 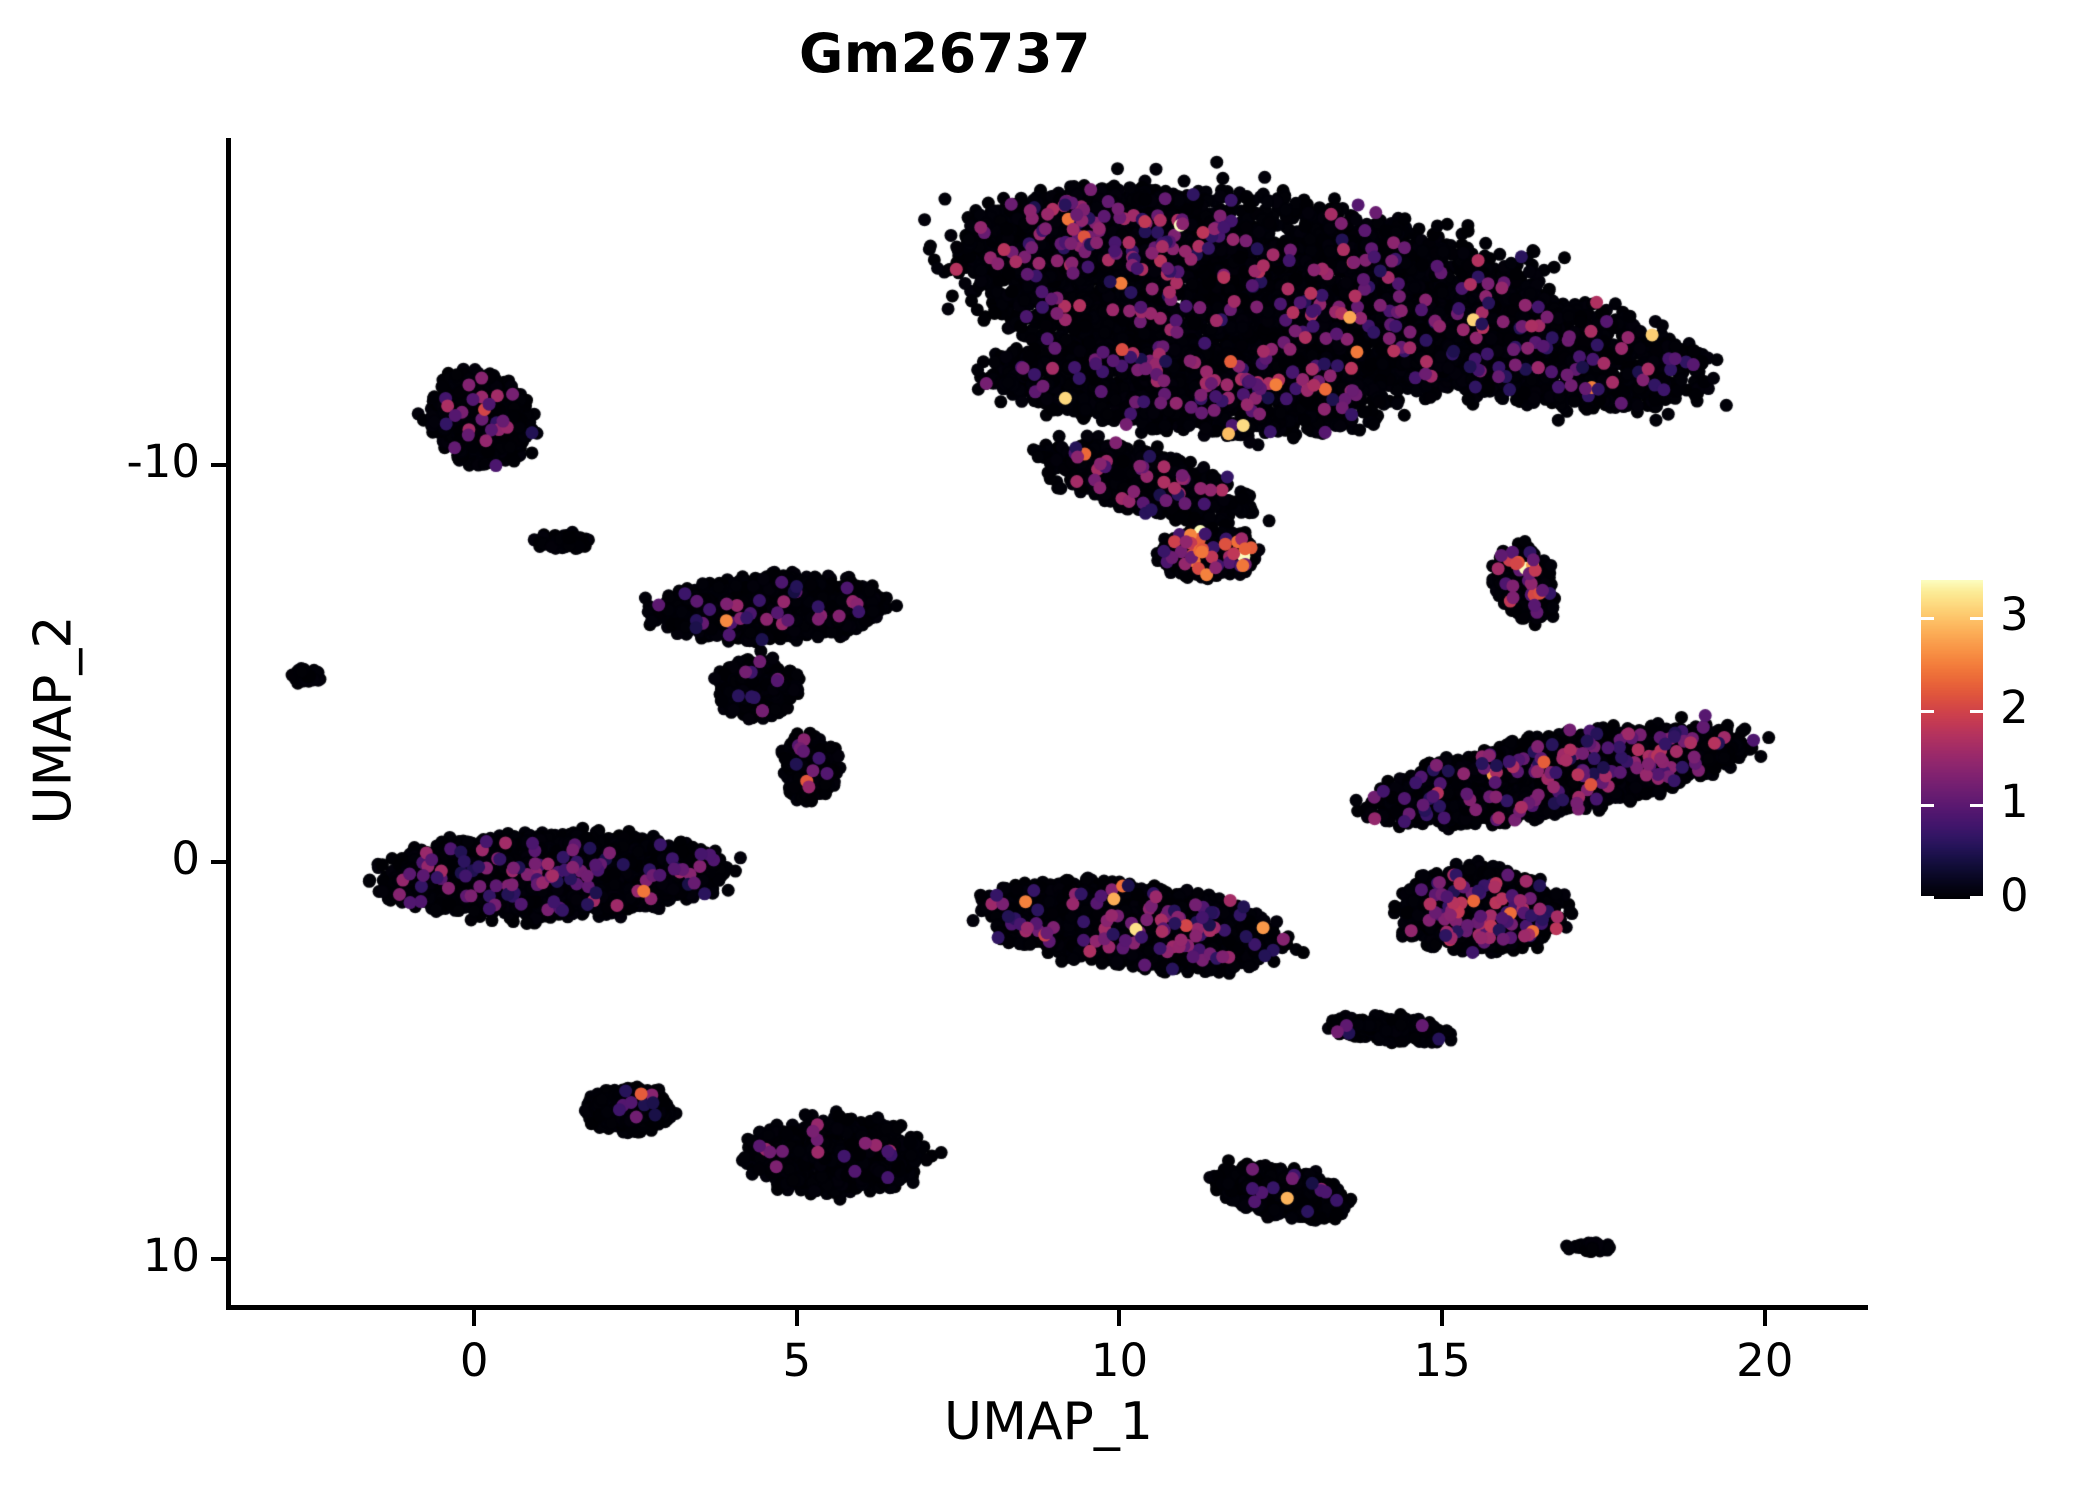 I want to click on colorbar-tick-label: 1, so click(x=2014, y=802).